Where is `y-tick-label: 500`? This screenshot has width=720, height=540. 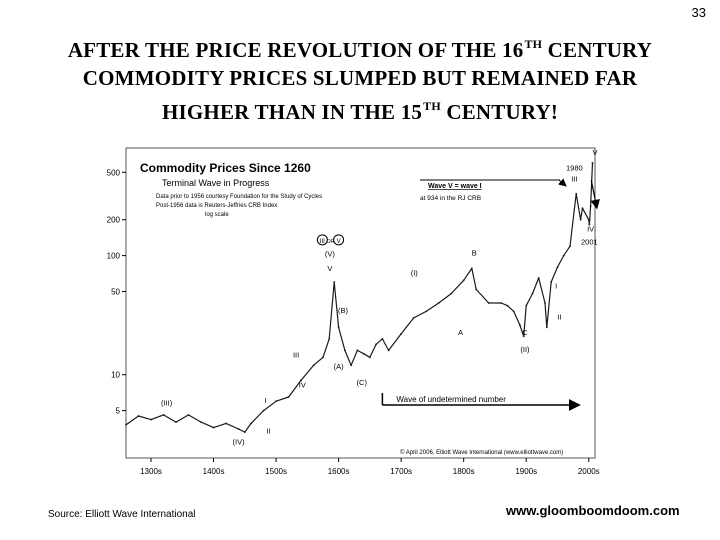
y-tick-label: 500 is located at coordinates (114, 172).